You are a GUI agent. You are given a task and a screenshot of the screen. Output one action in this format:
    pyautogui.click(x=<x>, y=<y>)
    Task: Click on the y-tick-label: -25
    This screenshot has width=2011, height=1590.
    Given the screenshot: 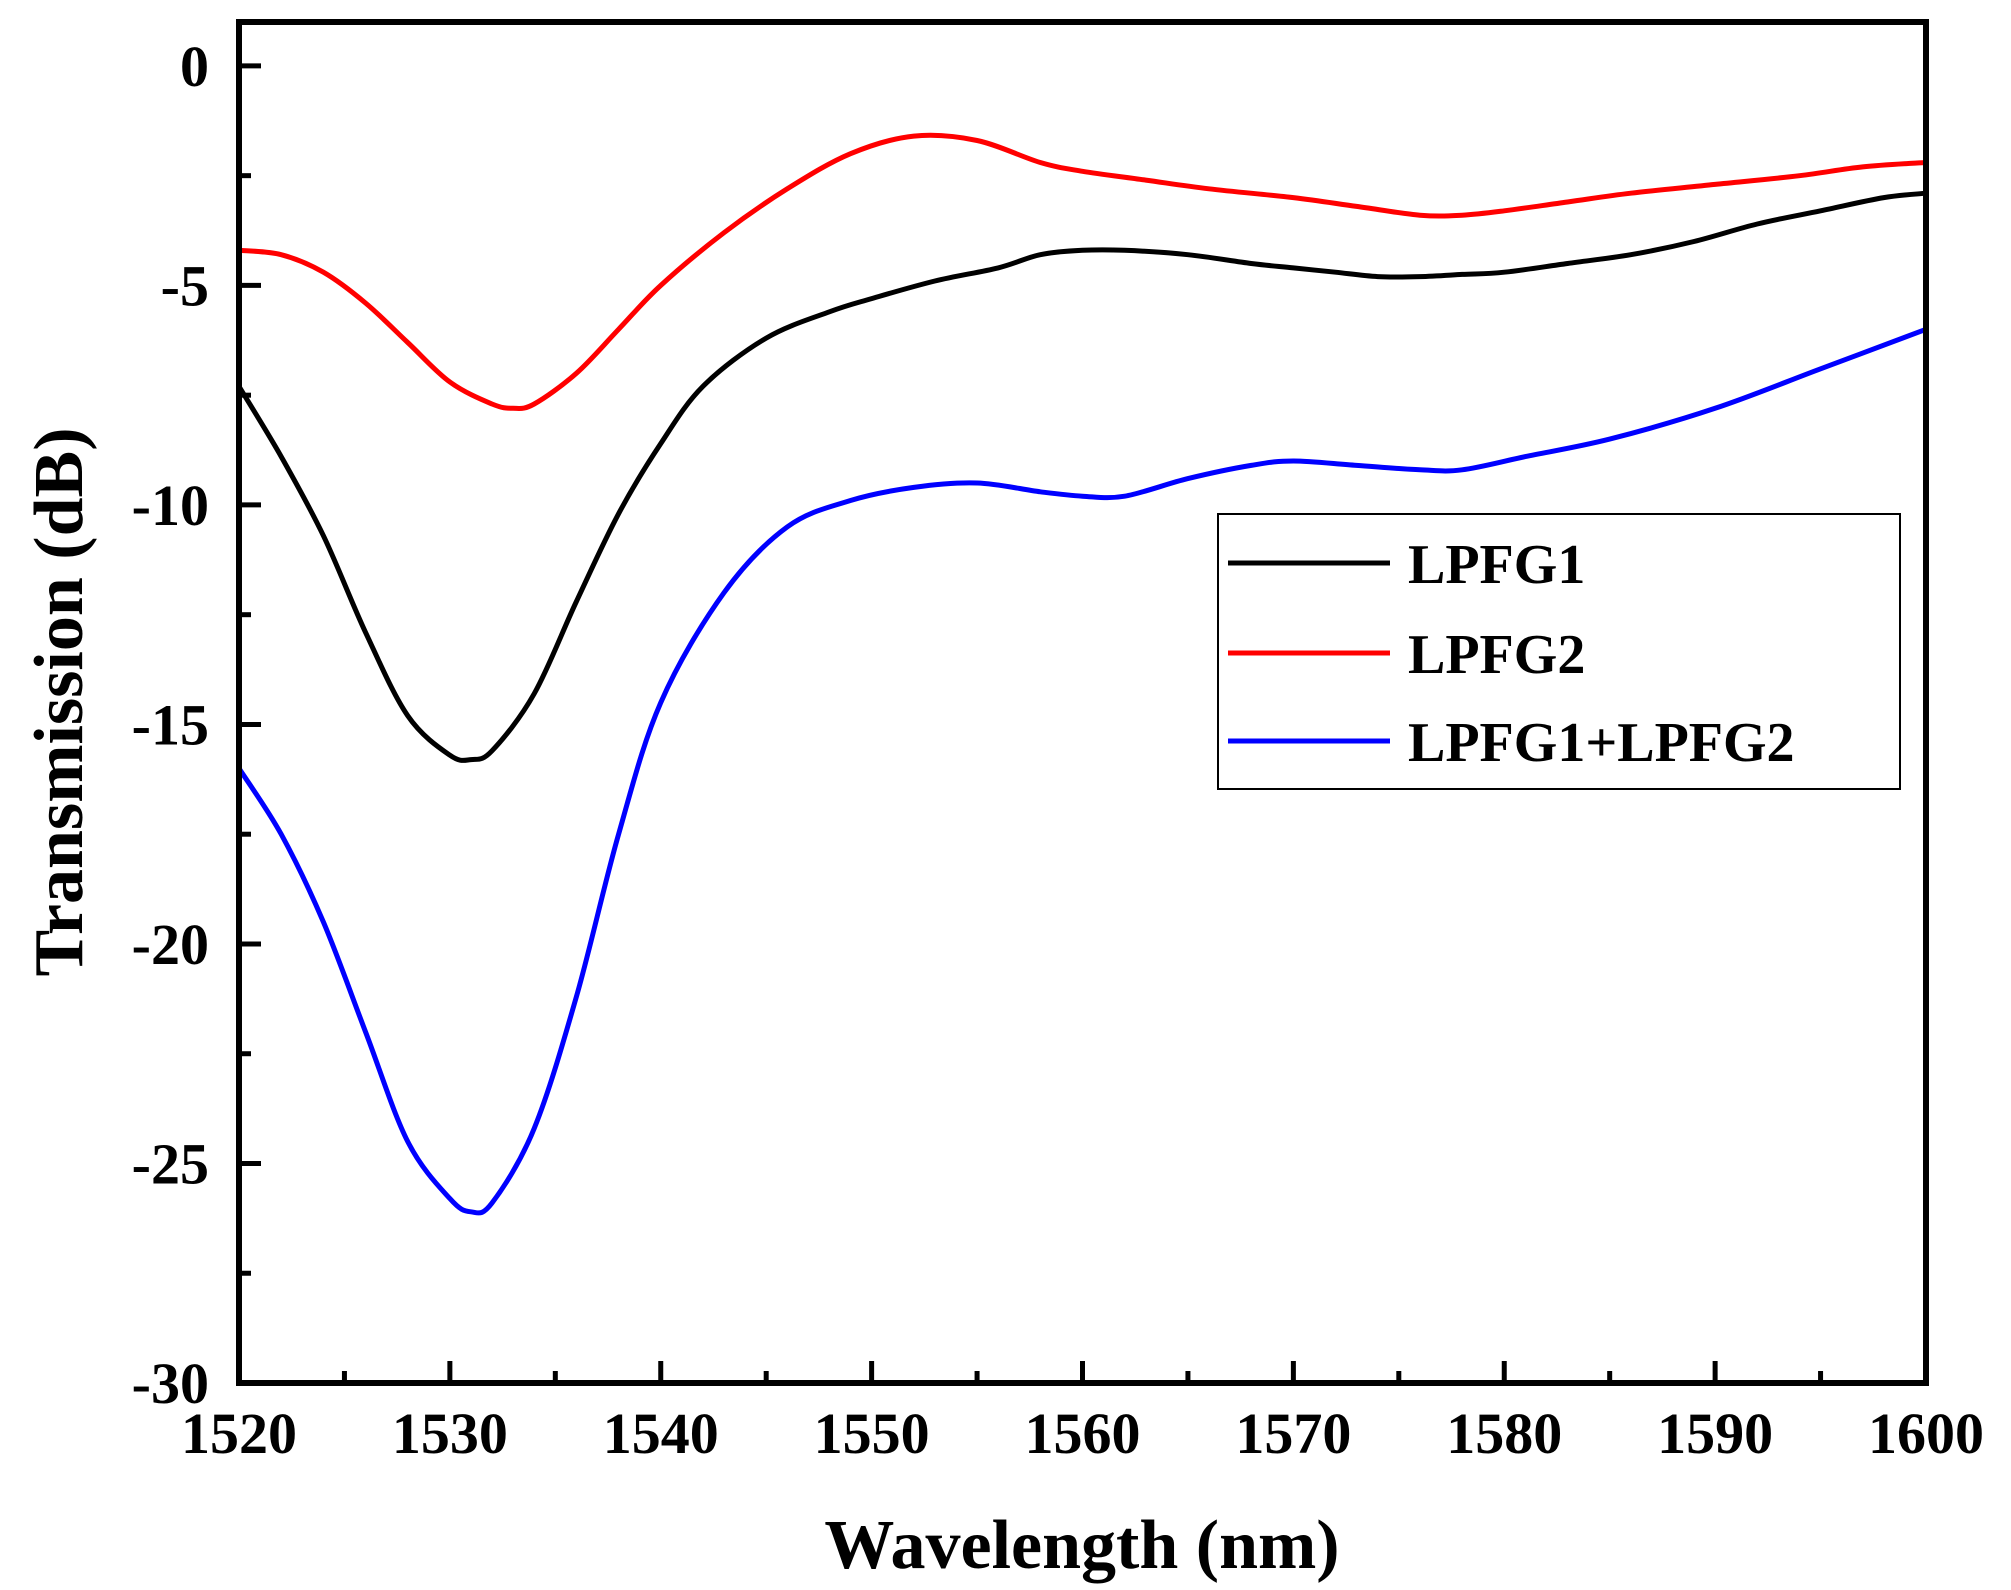 What is the action you would take?
    pyautogui.click(x=170, y=1163)
    